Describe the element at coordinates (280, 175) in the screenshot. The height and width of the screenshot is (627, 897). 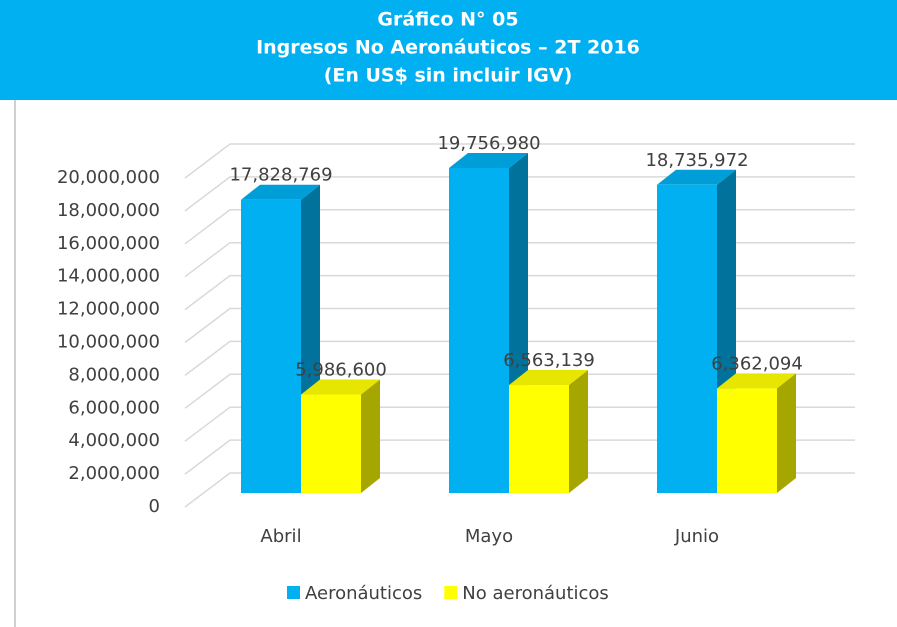
I see `value-label: 17,828,769` at that location.